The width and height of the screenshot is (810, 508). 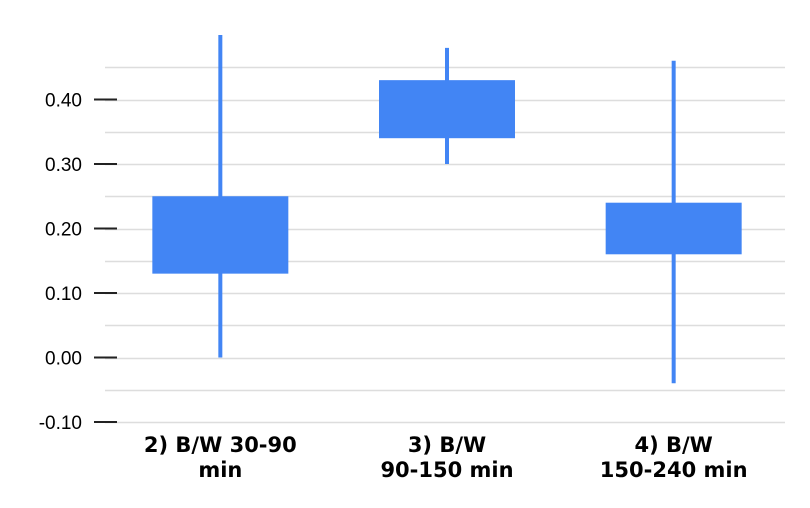 What do you see at coordinates (78, 262) in the screenshot?
I see `y-axis: 0.40 0.30 0.20 0.10 0.00 -0.10` at bounding box center [78, 262].